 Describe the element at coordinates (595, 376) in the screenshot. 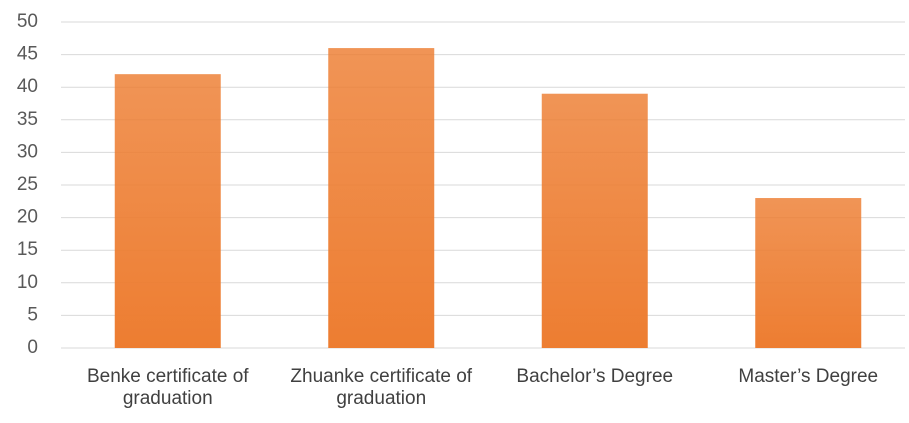

I see `x-tick-label: Bachelor’s Degree` at that location.